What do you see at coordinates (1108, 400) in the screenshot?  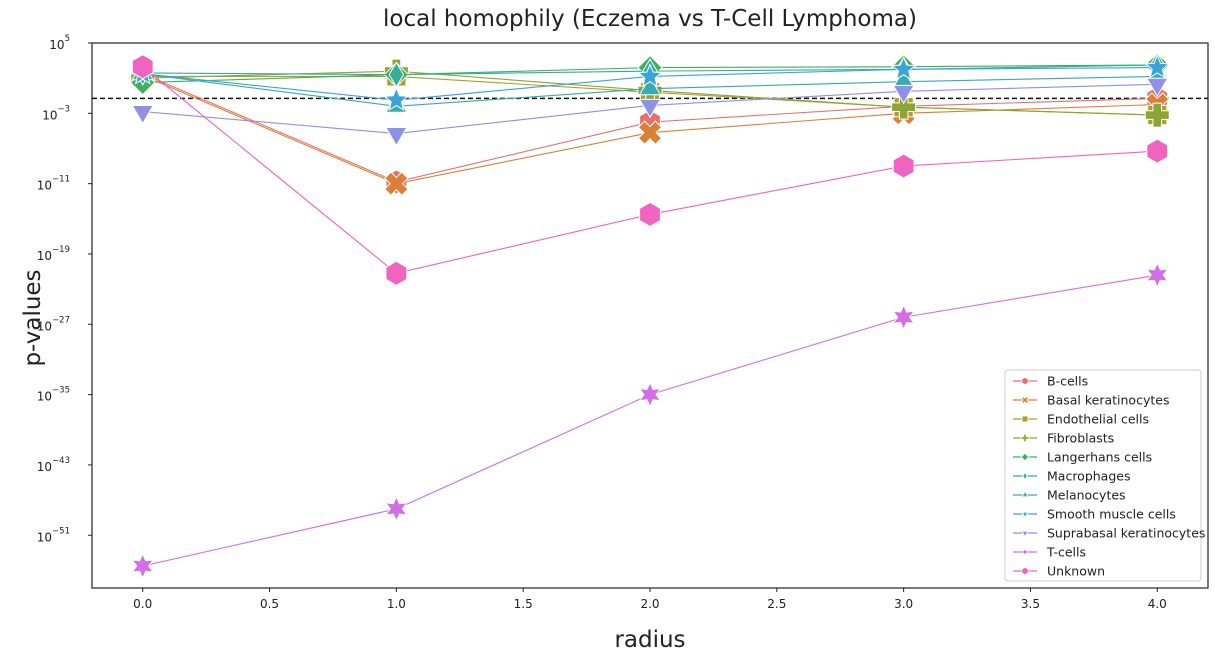 I see `legend-label: Basal keratinocytes` at bounding box center [1108, 400].